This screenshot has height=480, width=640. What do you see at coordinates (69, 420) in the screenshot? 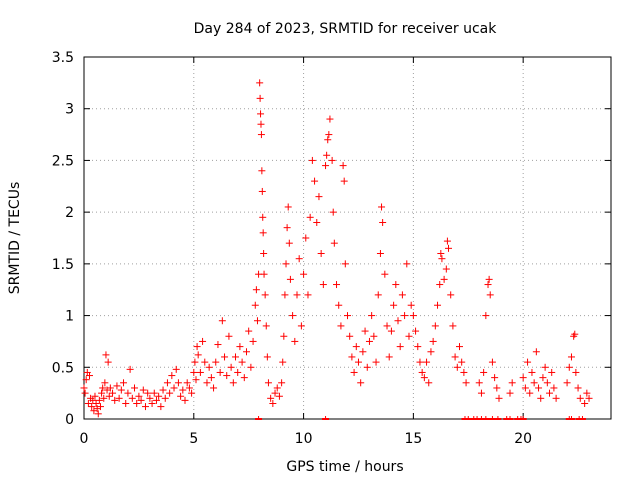
I see `y-tick-label: 0` at bounding box center [69, 420].